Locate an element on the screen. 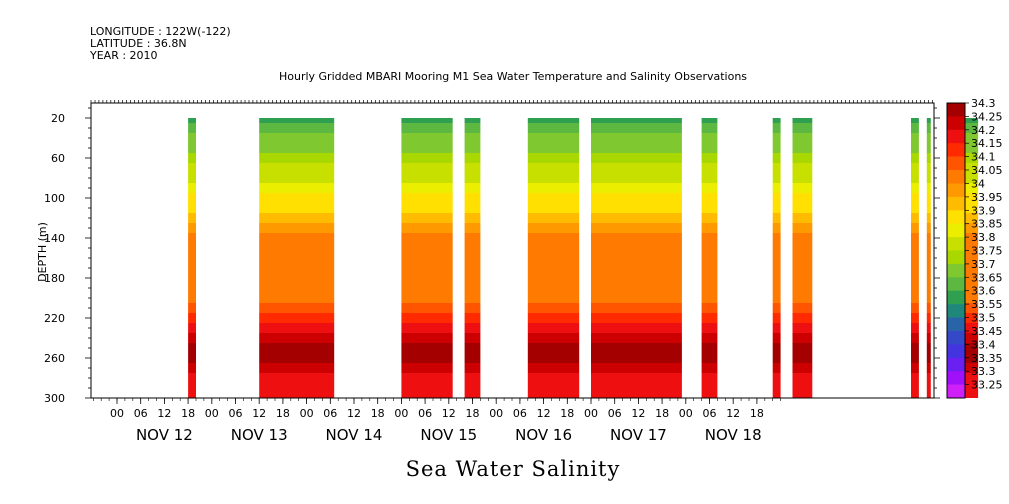 This screenshot has width=1009, height=504. colorbar-label: 33.85 is located at coordinates (987, 224).